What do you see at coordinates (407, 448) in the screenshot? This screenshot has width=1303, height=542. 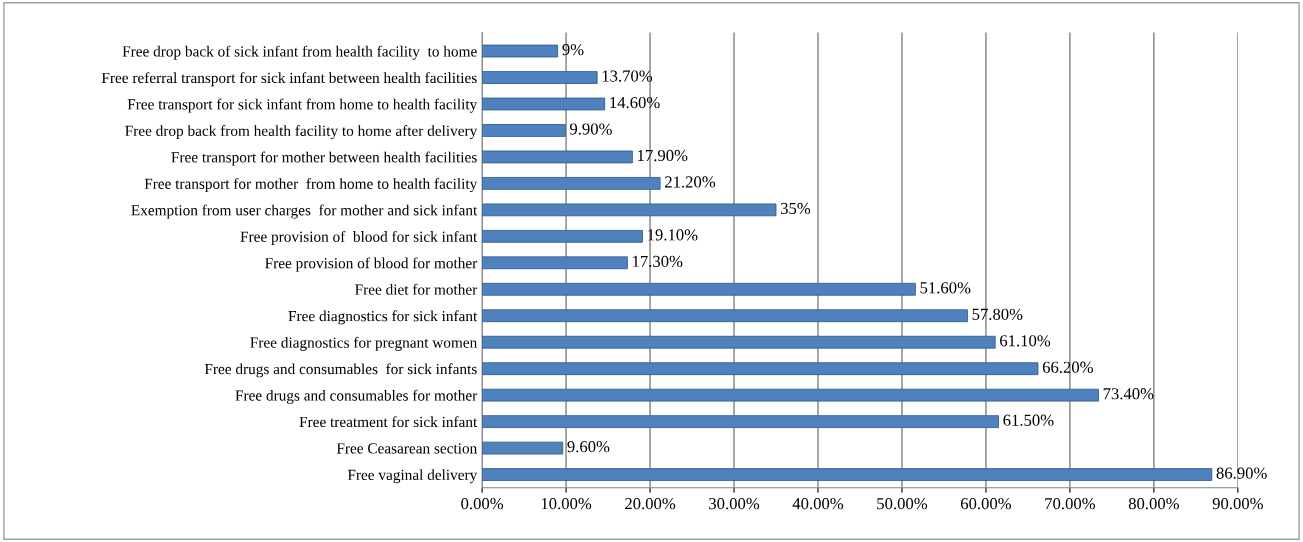 I see `y-tick-label: Free Ceasarean section` at bounding box center [407, 448].